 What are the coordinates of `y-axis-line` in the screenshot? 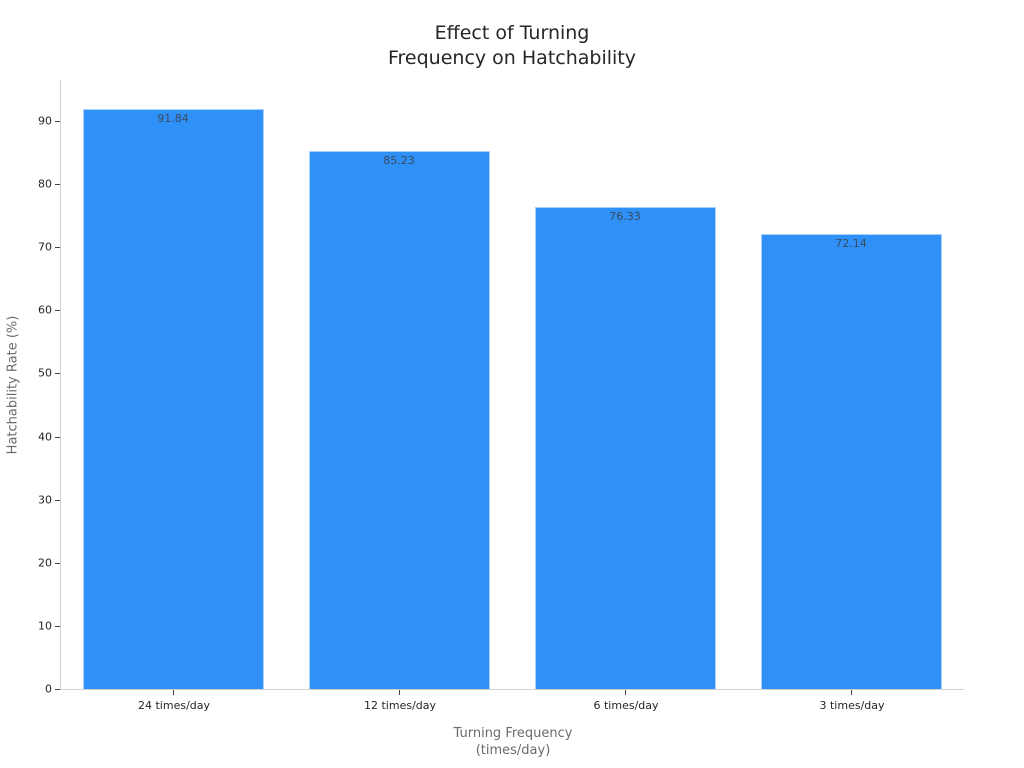 It's located at (60, 385).